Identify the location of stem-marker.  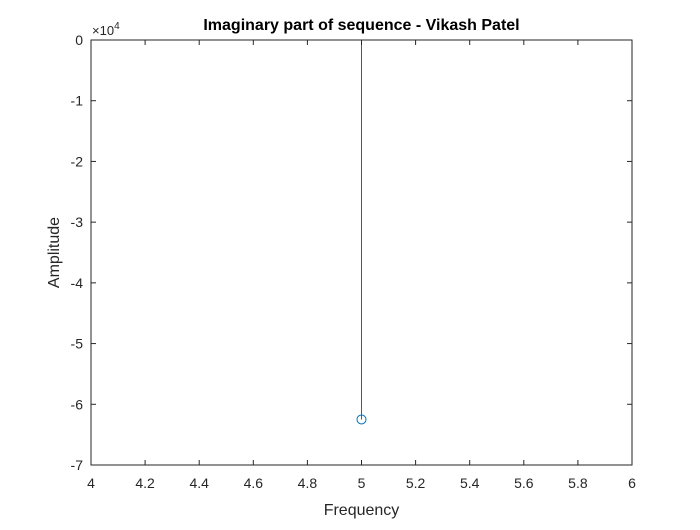
(361, 419).